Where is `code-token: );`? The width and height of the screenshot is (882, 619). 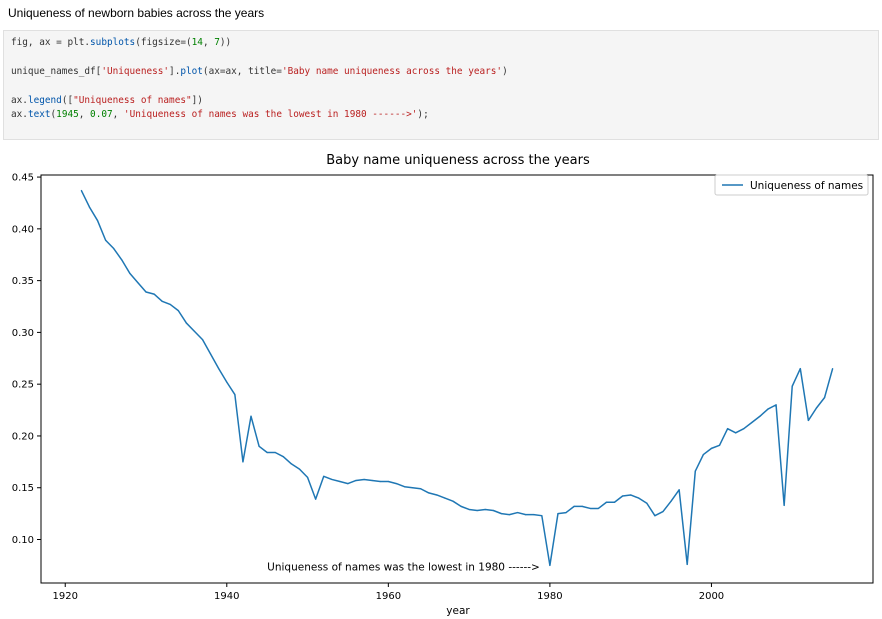 code-token: ); is located at coordinates (423, 114).